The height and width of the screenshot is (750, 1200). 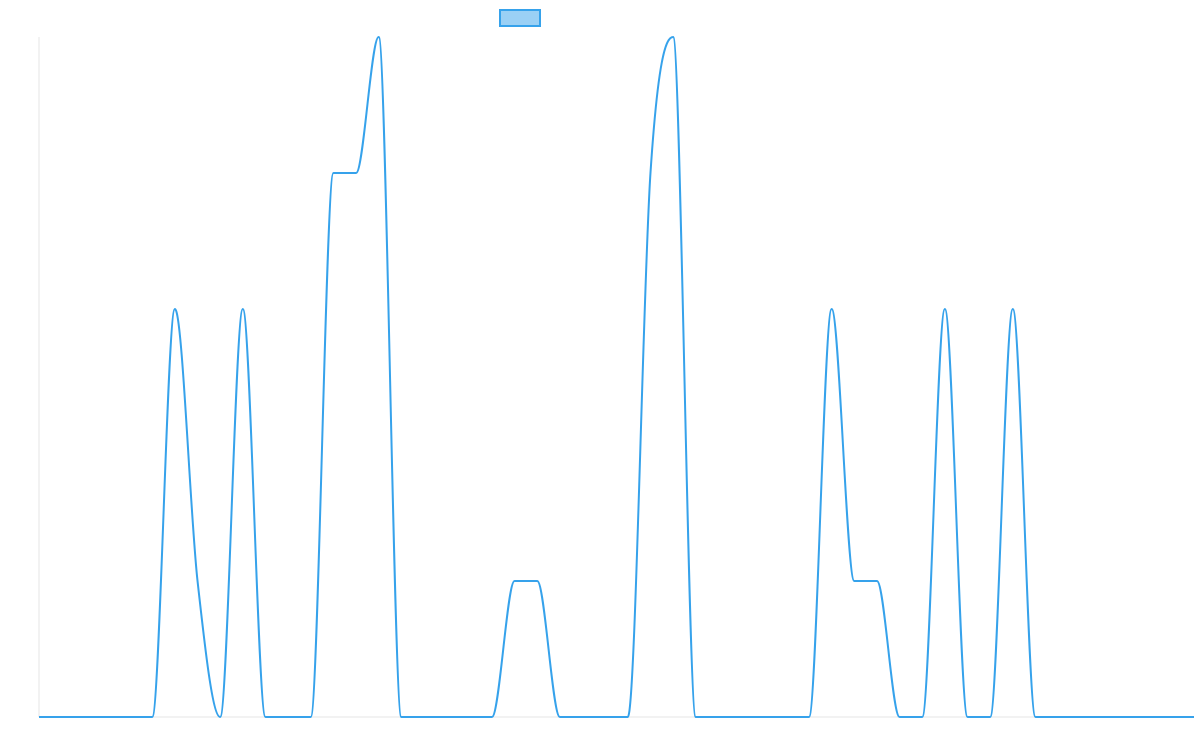 I want to click on legend, so click(x=520, y=18).